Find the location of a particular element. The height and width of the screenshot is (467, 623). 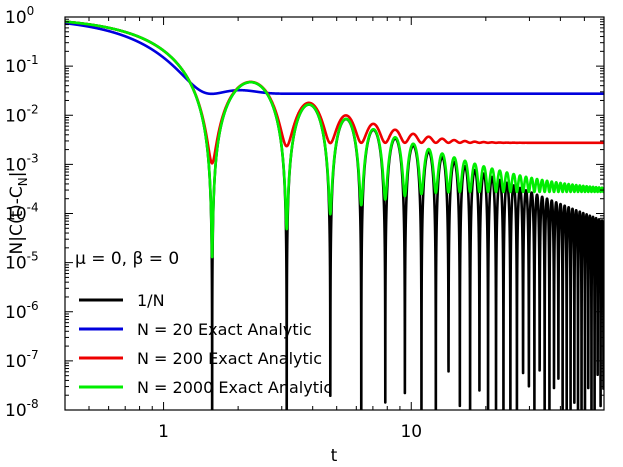

x-axis-label: t is located at coordinates (334, 456).